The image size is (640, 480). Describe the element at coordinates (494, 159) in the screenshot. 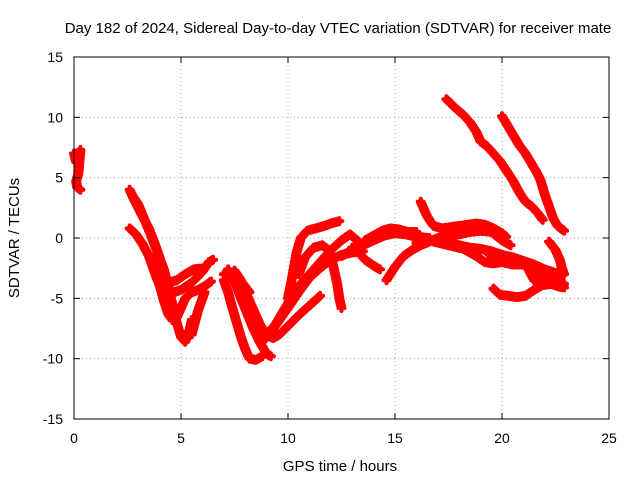

I see `data-series-s25` at that location.